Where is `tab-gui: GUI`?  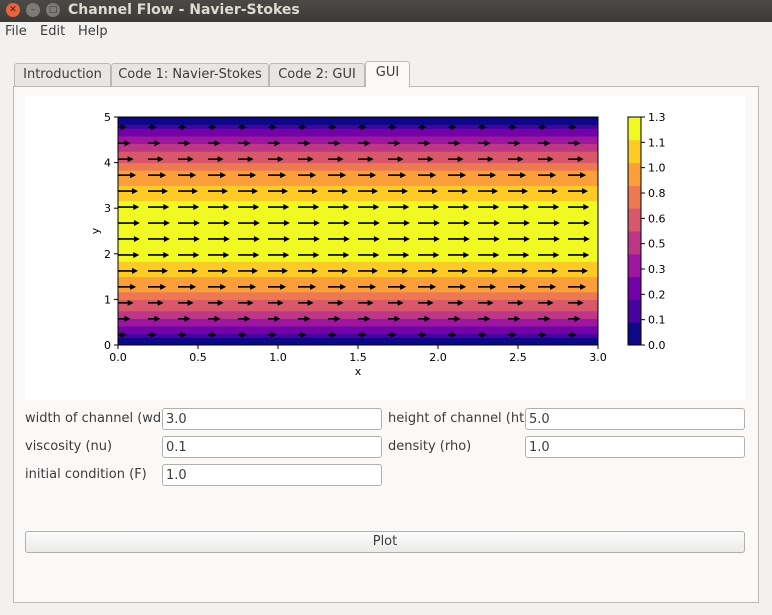 tab-gui: GUI is located at coordinates (387, 74).